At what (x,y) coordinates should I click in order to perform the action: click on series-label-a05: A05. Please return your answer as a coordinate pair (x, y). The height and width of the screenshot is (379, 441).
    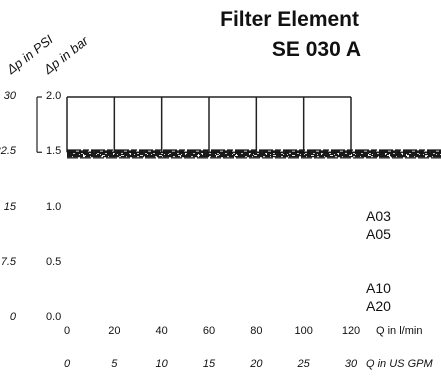
    Looking at the image, I should click on (378, 234).